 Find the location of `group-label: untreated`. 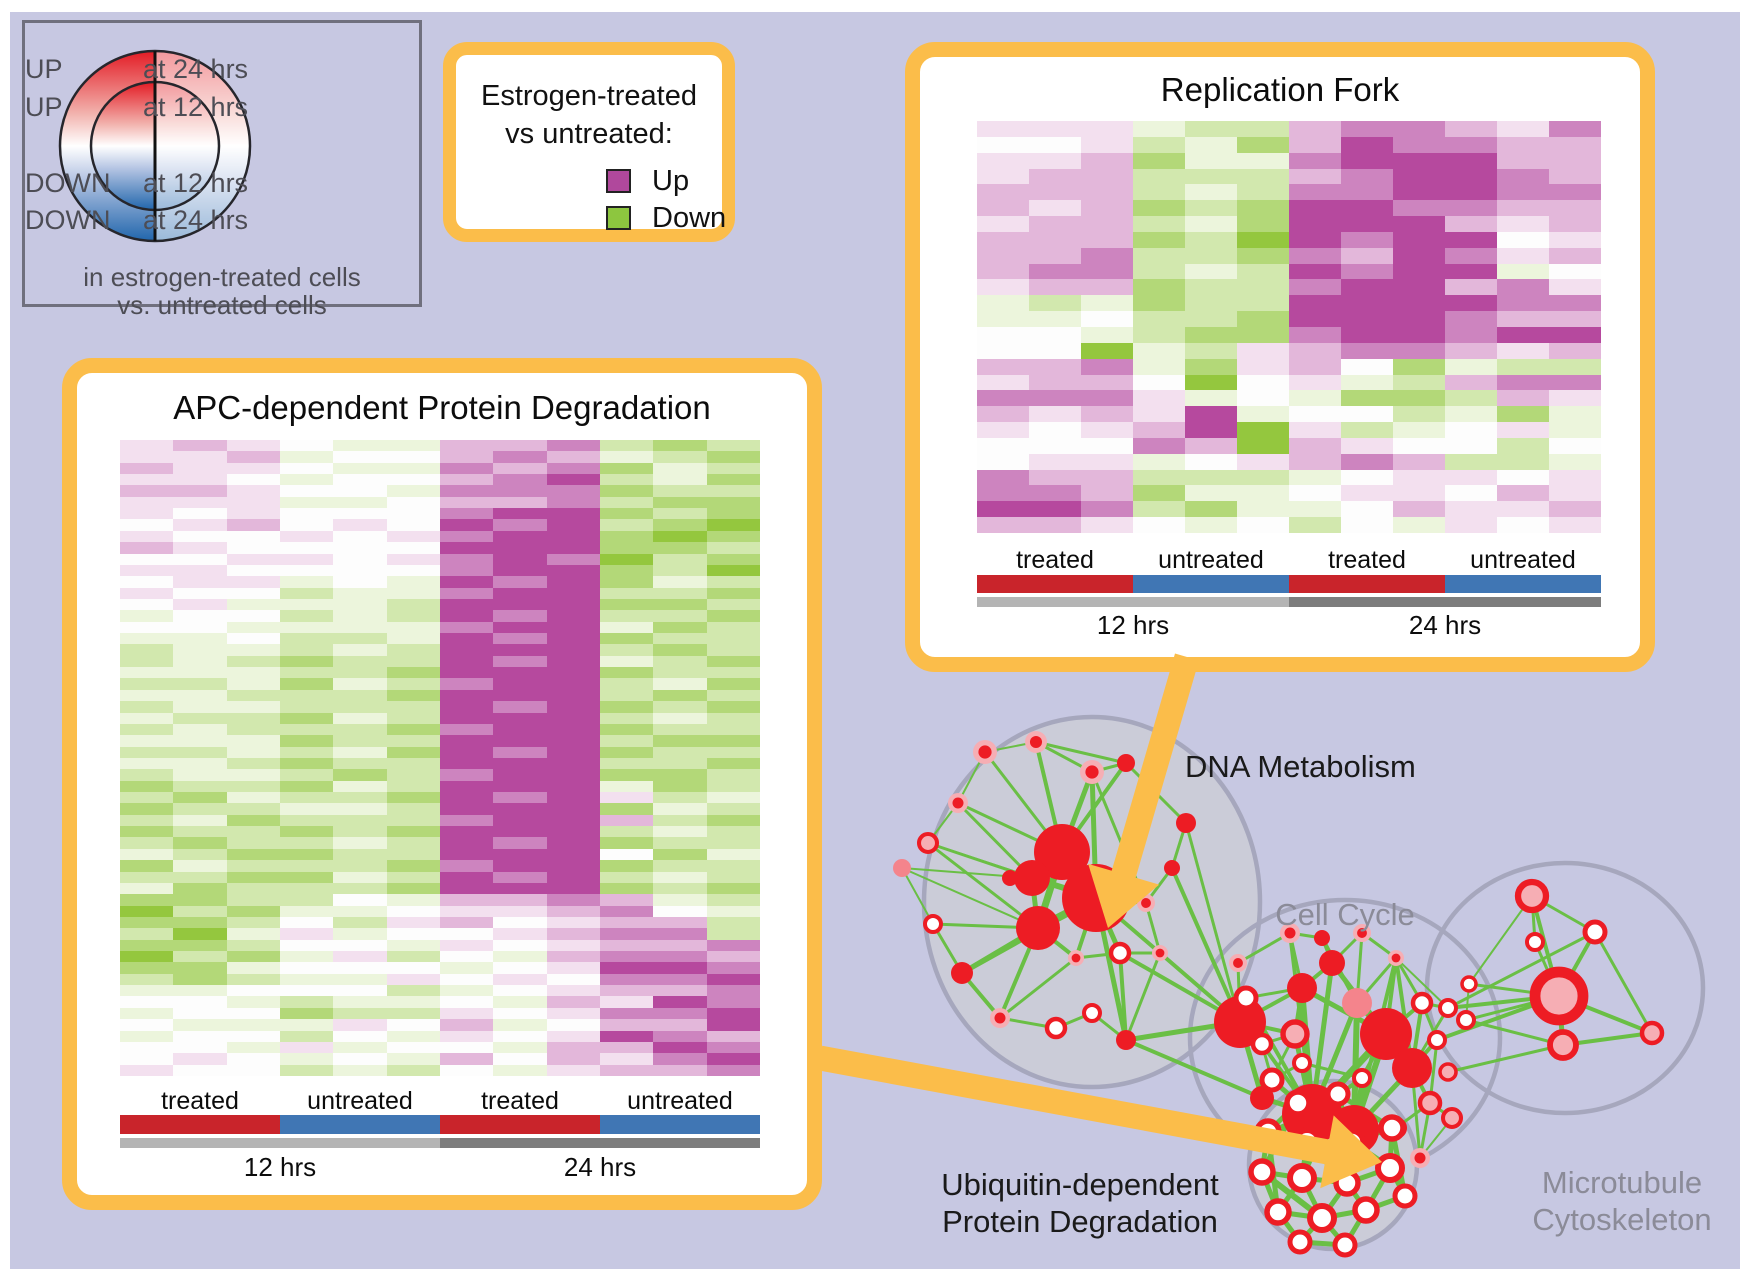

group-label: untreated is located at coordinates (1523, 560).